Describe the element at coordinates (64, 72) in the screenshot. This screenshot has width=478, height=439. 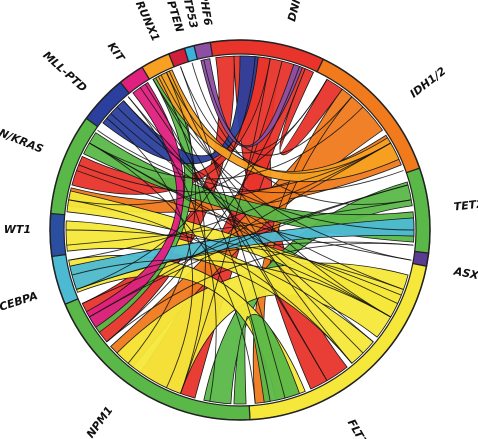
I see `gene-label-mll-ptd: MLL-PTD` at that location.